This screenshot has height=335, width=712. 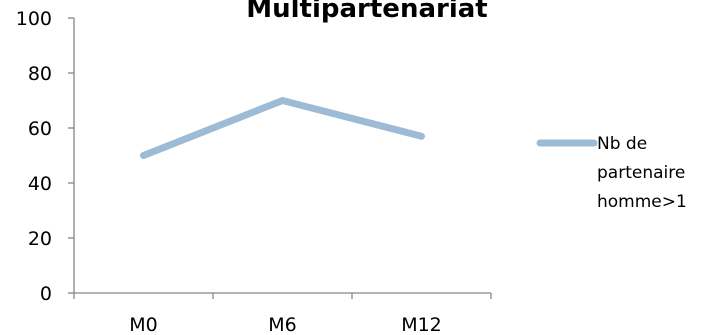 What do you see at coordinates (40, 184) in the screenshot?
I see `y-tick-label: 40` at bounding box center [40, 184].